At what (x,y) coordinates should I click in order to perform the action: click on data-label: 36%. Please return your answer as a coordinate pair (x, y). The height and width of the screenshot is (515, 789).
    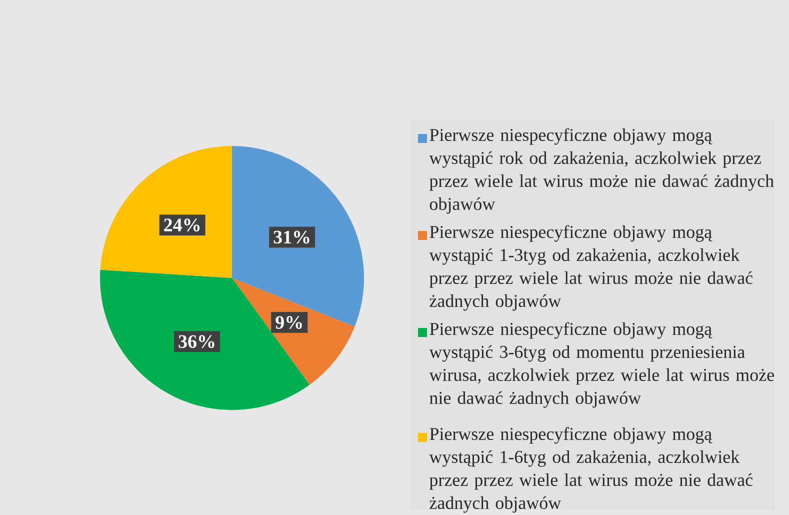
    Looking at the image, I should click on (196, 341).